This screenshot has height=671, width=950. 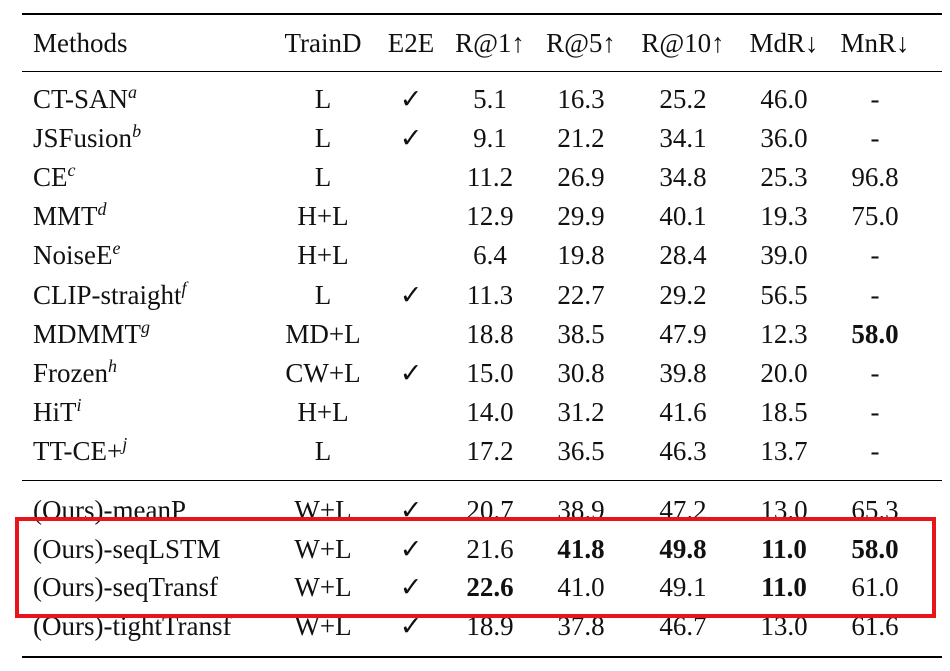 I want to click on value-cell: 29.9, so click(x=581, y=216).